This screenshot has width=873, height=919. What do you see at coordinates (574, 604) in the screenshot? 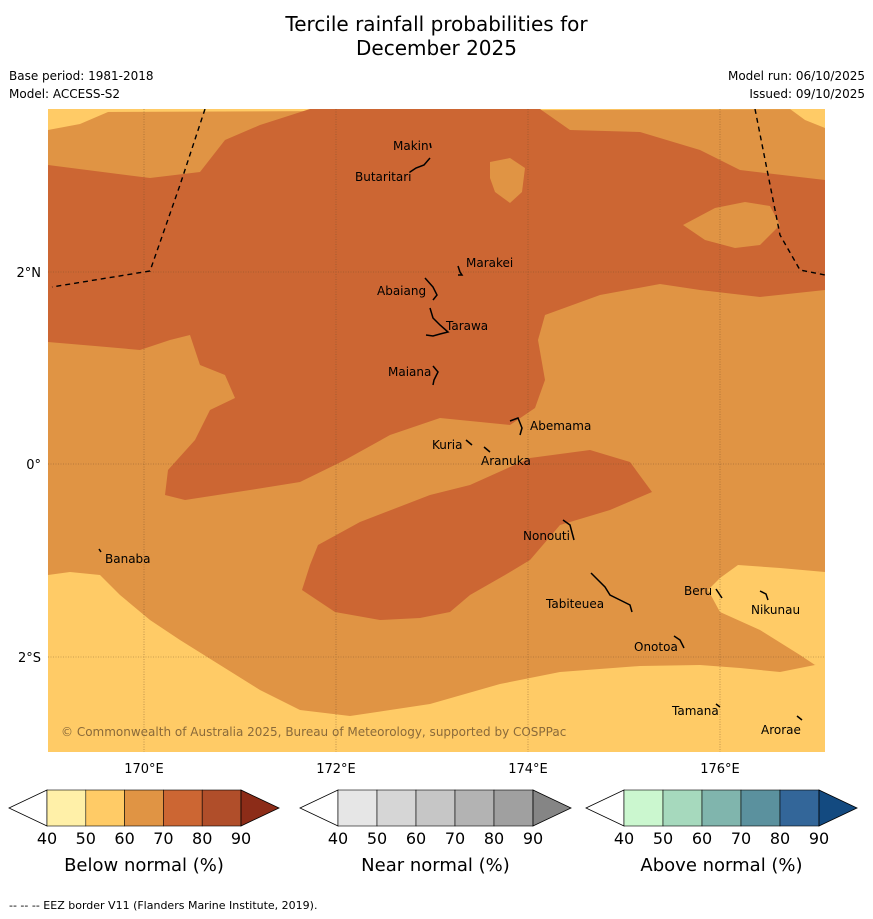
I see `label-tabiteuea: Tabiteuea` at bounding box center [574, 604].